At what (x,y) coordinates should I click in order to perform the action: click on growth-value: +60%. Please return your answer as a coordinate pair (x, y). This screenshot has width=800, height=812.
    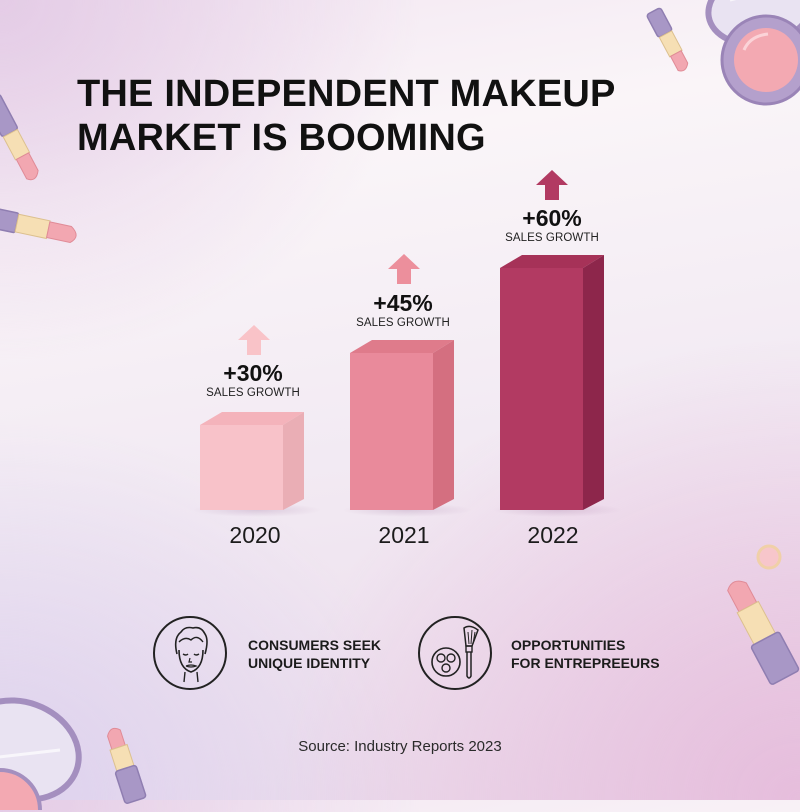
    Looking at the image, I should click on (552, 218).